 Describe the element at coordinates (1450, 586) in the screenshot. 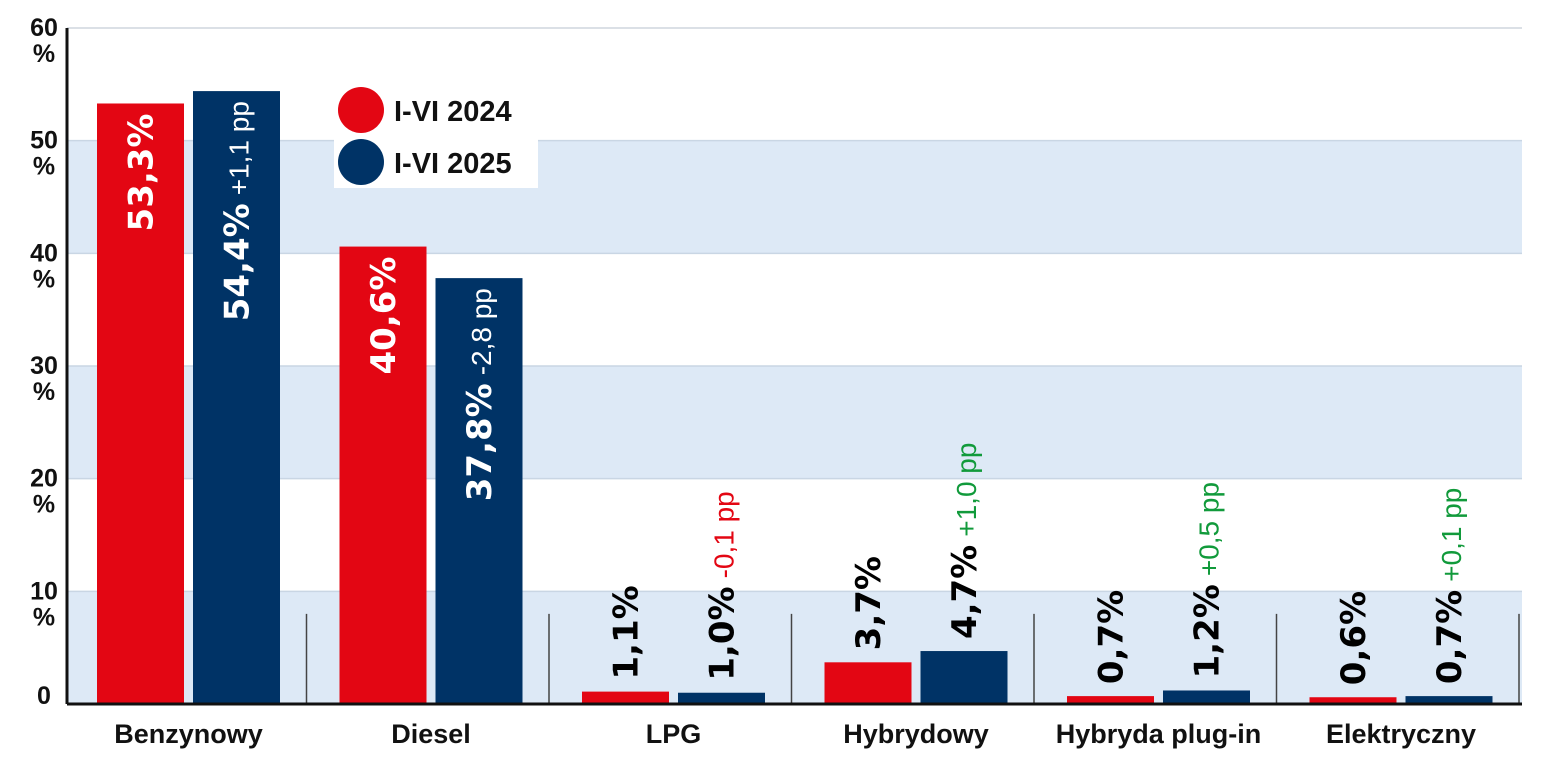

I see `data-label: 0,7% +0,1 pp` at that location.